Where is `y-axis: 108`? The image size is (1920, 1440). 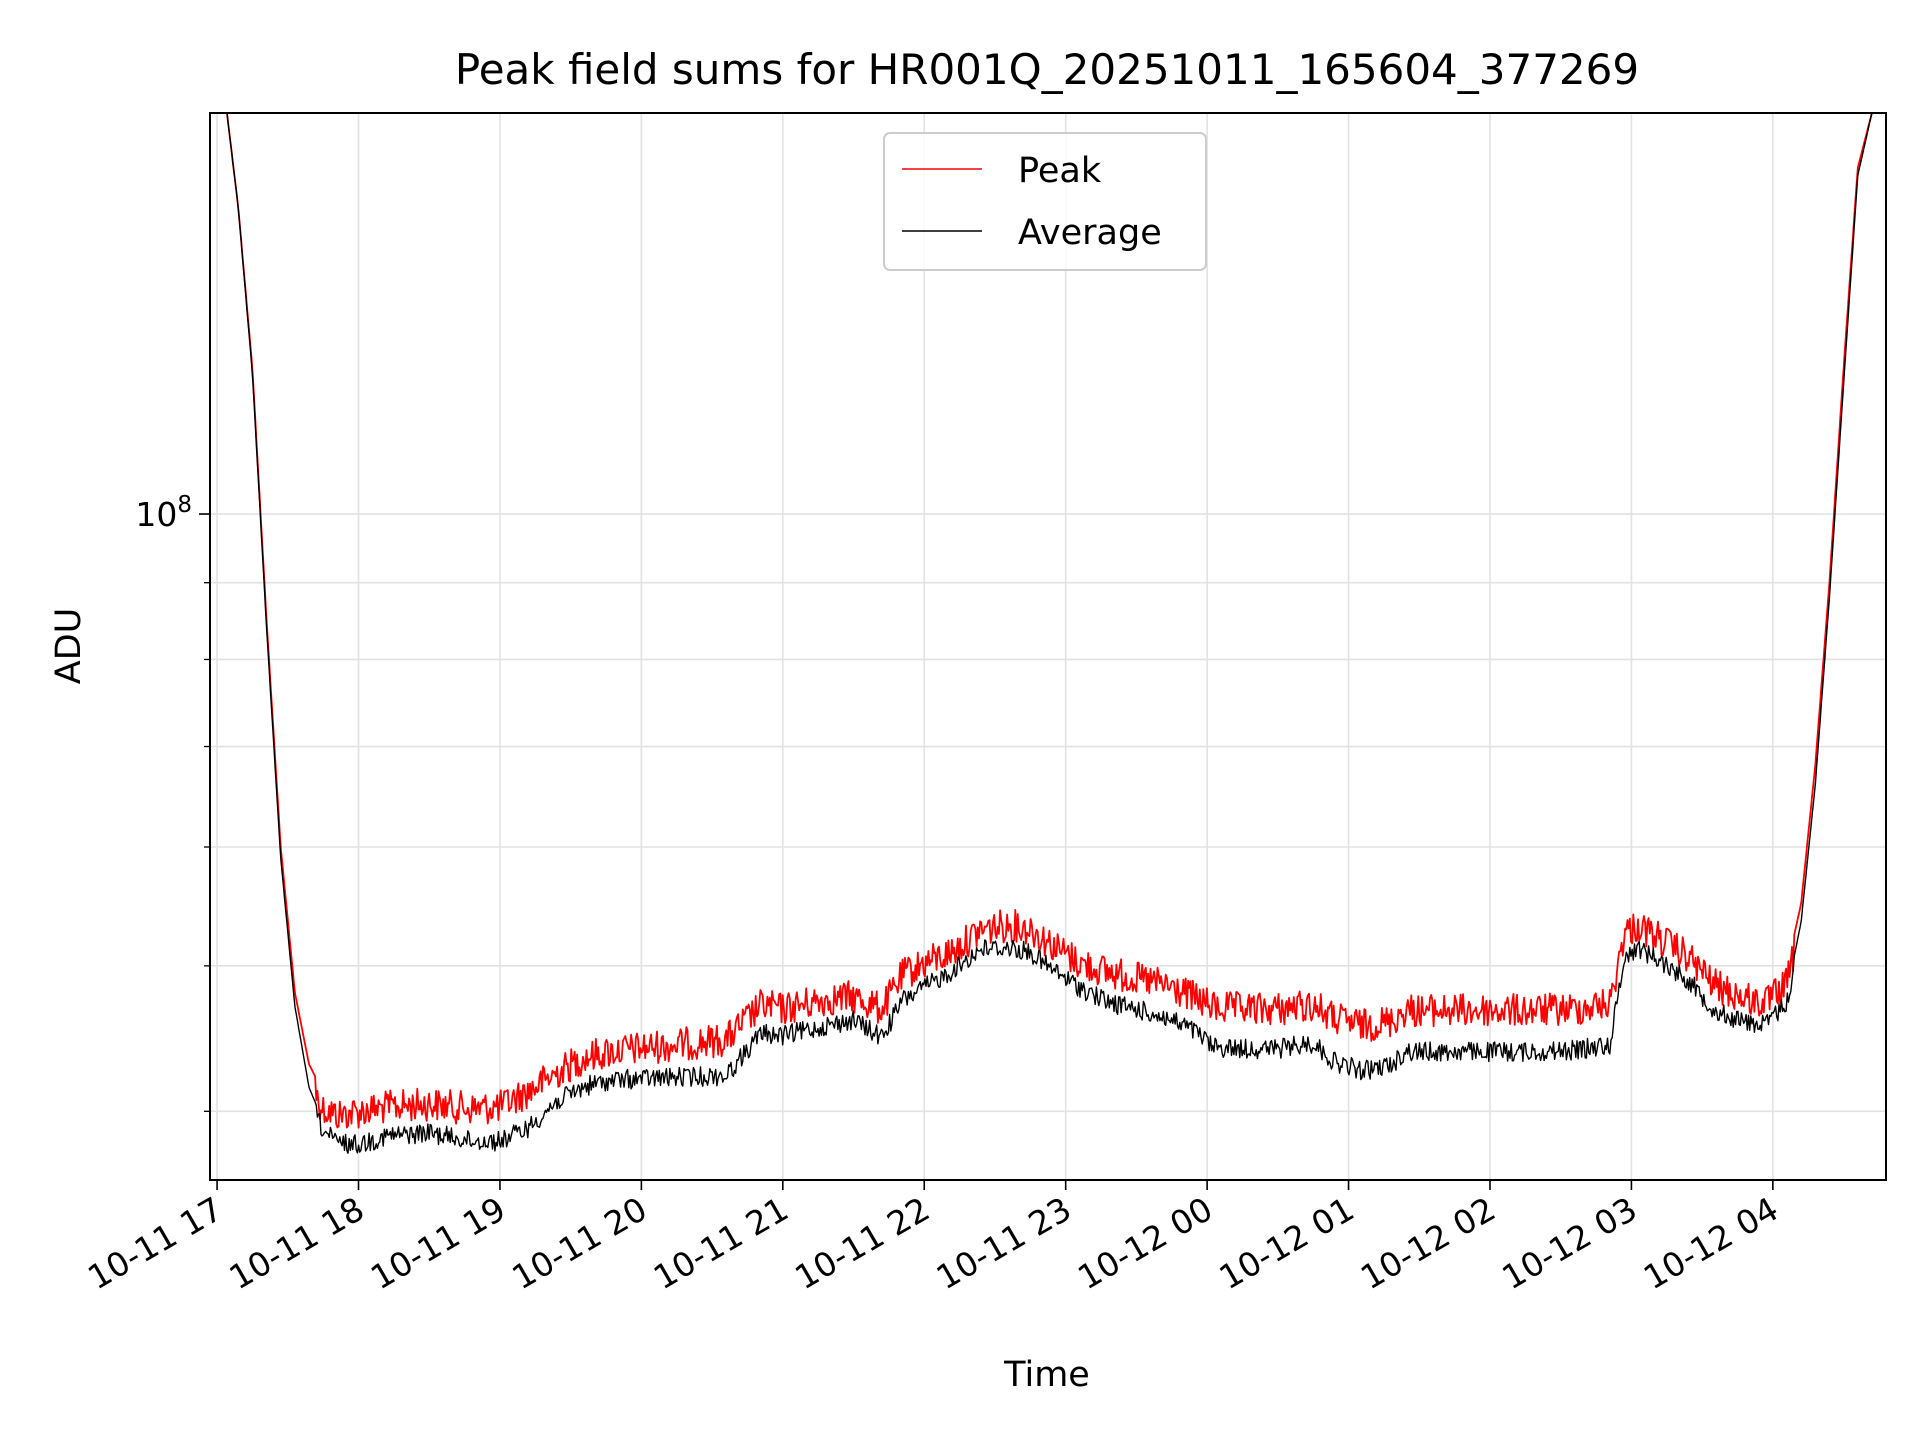 y-axis: 108 is located at coordinates (172, 802).